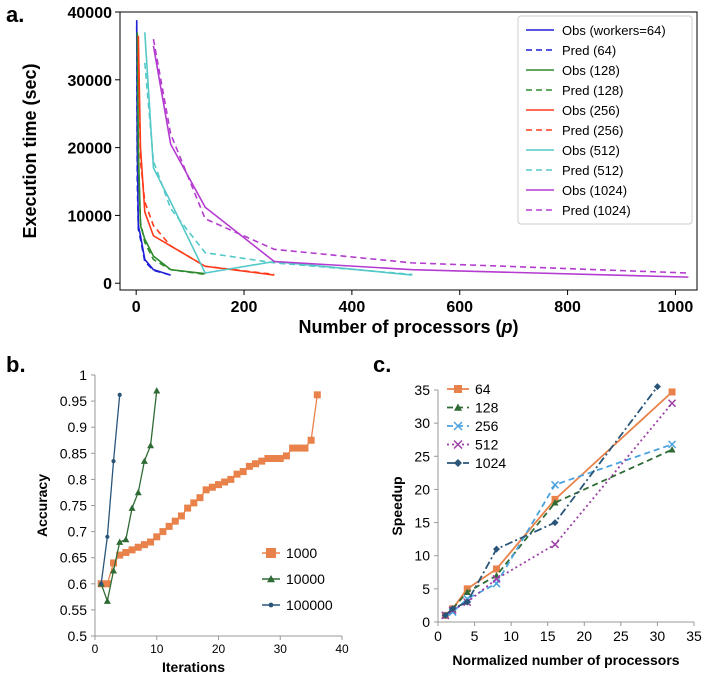 The image size is (710, 679). I want to click on y-tick-label-c: 20, so click(422, 489).